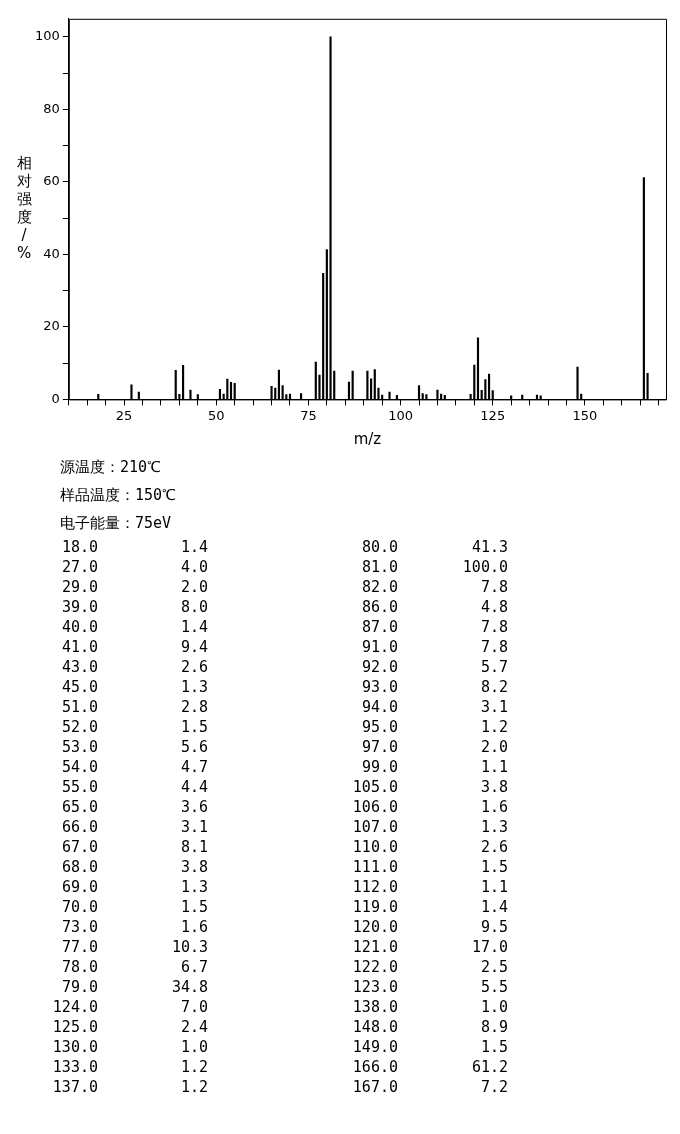 This screenshot has width=680, height=1134. What do you see at coordinates (374, 947) in the screenshot?
I see `category-label: 121.0` at bounding box center [374, 947].